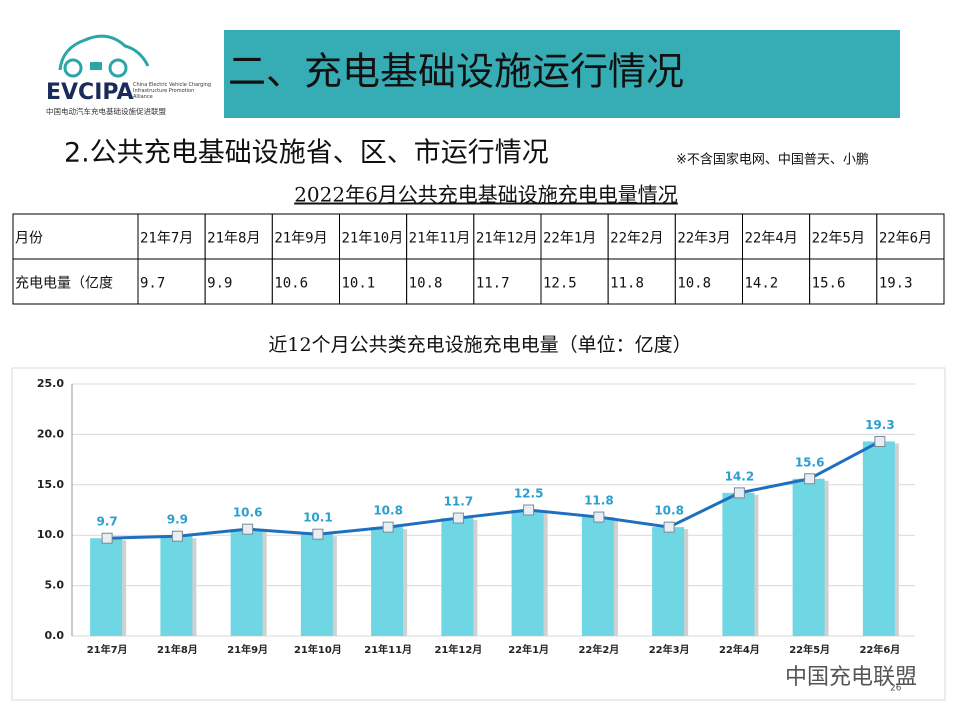 Image resolution: width=960 pixels, height=720 pixels. I want to click on x-tick-label: 21年7月, so click(107, 649).